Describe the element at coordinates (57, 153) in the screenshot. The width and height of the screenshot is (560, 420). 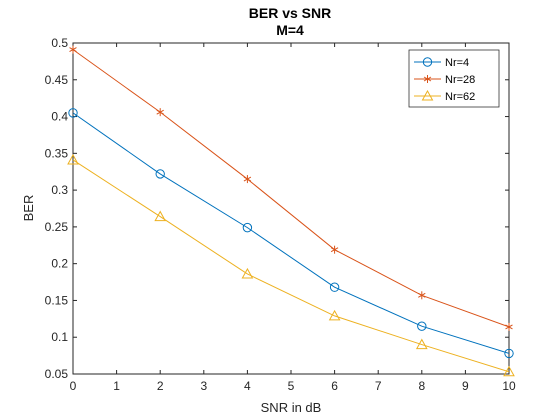
I see `y-tick-label: 0.35` at that location.